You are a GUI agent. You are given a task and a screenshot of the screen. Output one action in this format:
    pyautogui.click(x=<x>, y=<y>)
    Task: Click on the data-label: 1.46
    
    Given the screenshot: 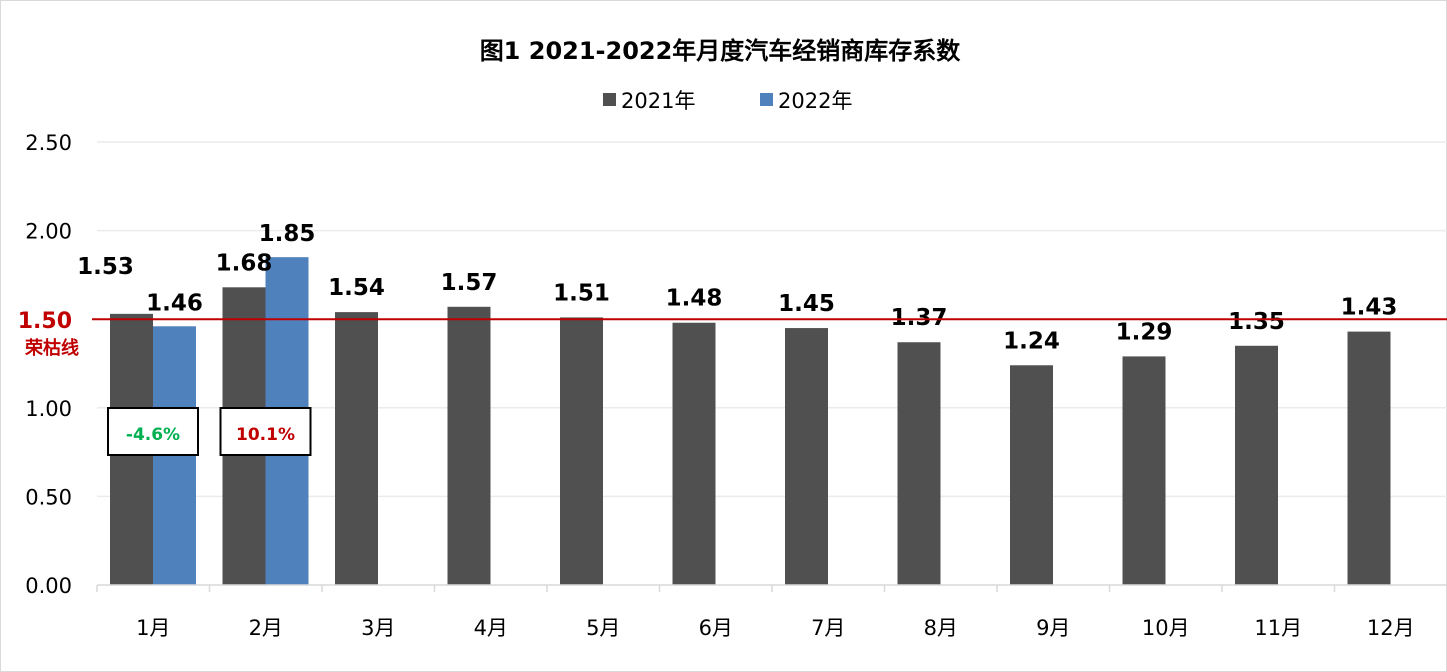 What is the action you would take?
    pyautogui.click(x=174, y=303)
    